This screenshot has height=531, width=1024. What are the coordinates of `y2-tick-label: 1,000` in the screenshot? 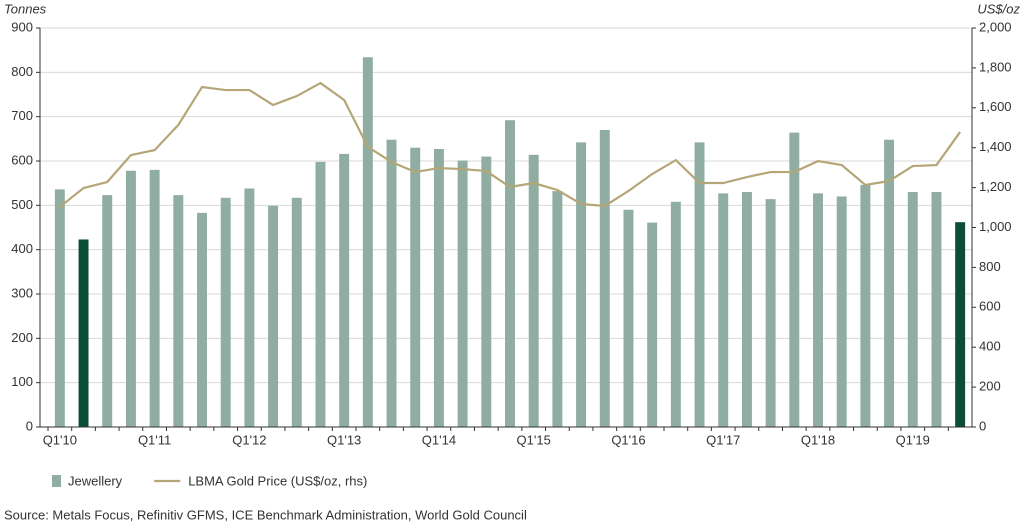 It's located at (995, 226).